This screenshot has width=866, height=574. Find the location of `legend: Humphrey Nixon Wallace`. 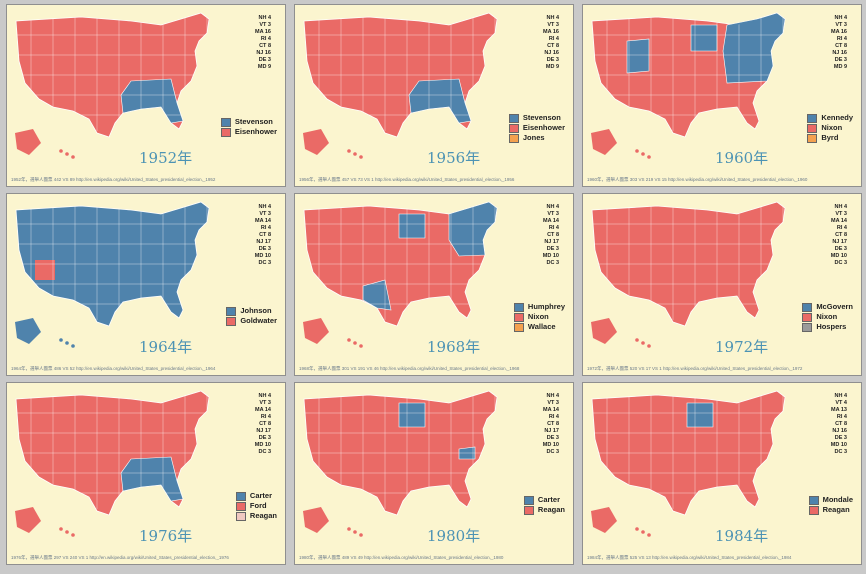

legend: Humphrey Nixon Wallace is located at coordinates (539, 317).